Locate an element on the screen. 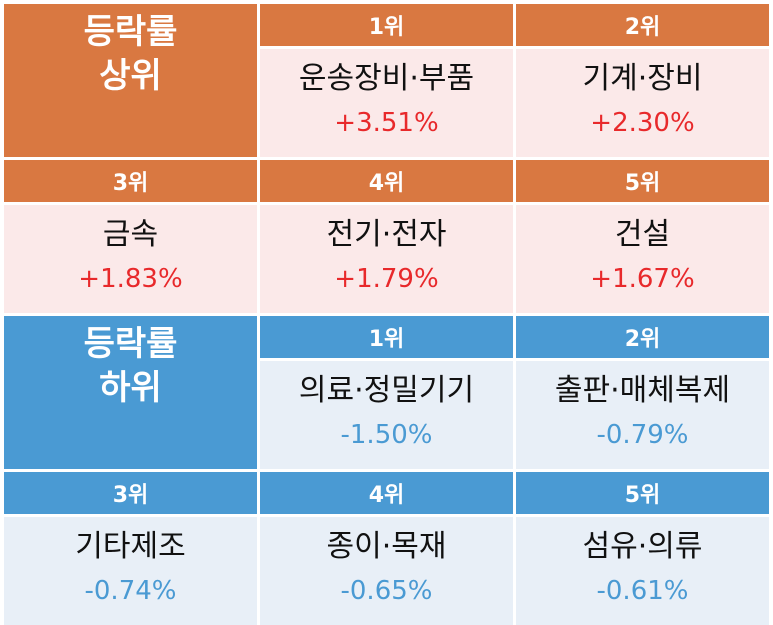 This screenshot has height=625, width=773. change-value: -1.50% is located at coordinates (386, 435).